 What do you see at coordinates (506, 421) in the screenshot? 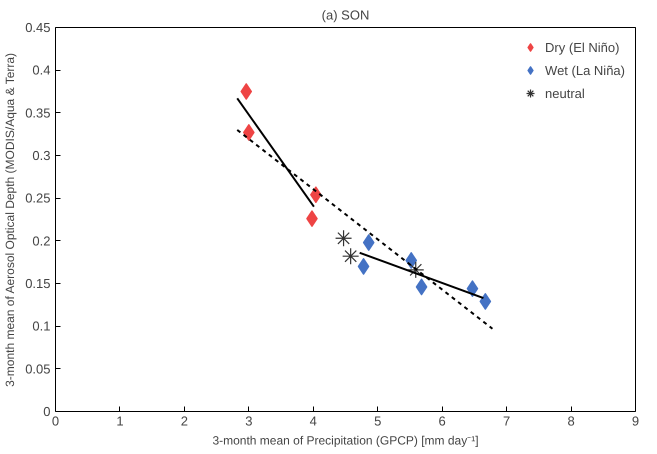
I see `x-tick-label: 7` at bounding box center [506, 421].